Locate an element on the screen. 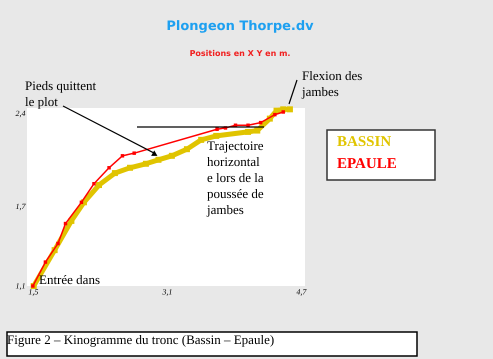 This screenshot has width=493, height=359. x-tick-label: 4,7 is located at coordinates (302, 292).